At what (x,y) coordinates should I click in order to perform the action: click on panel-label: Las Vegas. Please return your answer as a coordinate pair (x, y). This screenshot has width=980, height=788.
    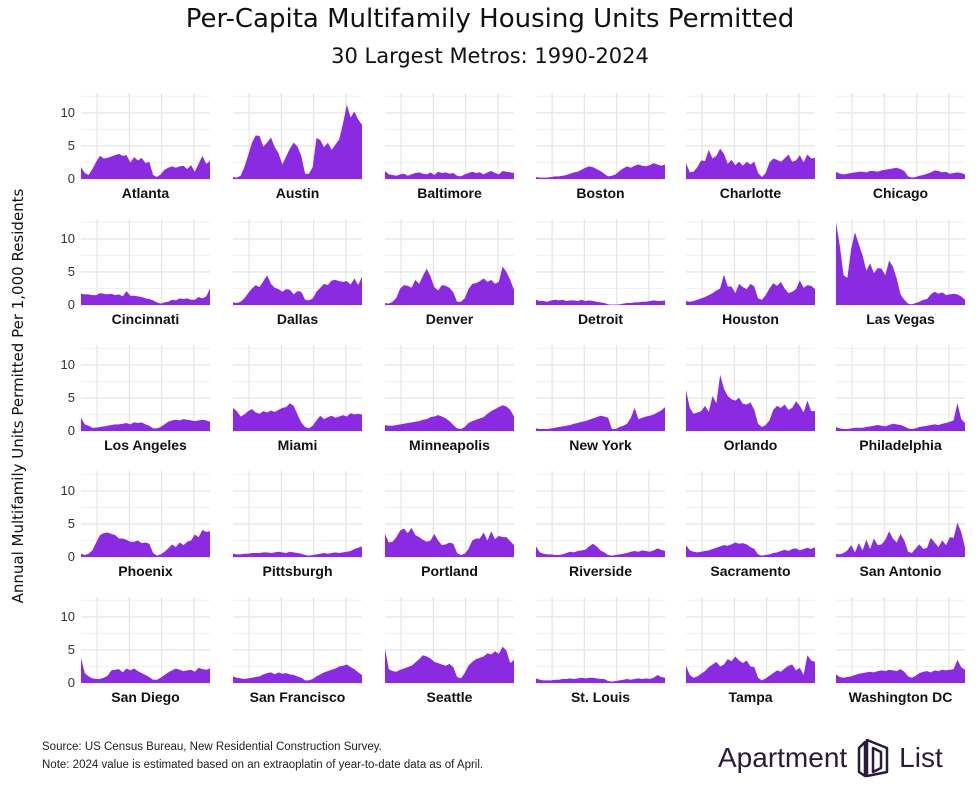
    Looking at the image, I should click on (900, 319).